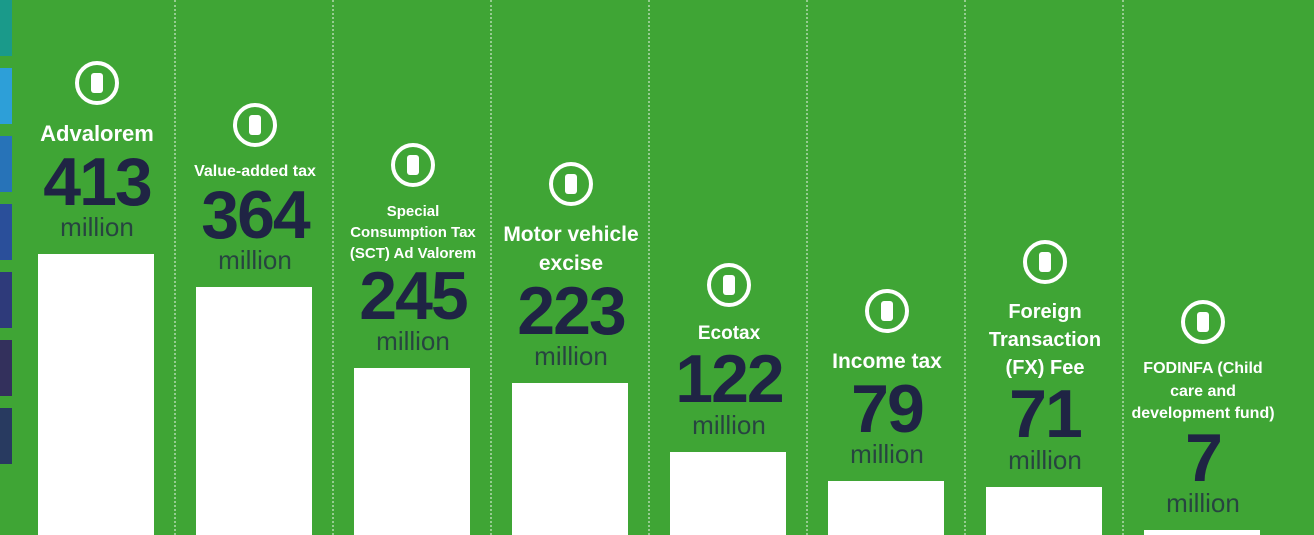 The width and height of the screenshot is (1314, 535). Describe the element at coordinates (571, 310) in the screenshot. I see `value-label: 223` at that location.